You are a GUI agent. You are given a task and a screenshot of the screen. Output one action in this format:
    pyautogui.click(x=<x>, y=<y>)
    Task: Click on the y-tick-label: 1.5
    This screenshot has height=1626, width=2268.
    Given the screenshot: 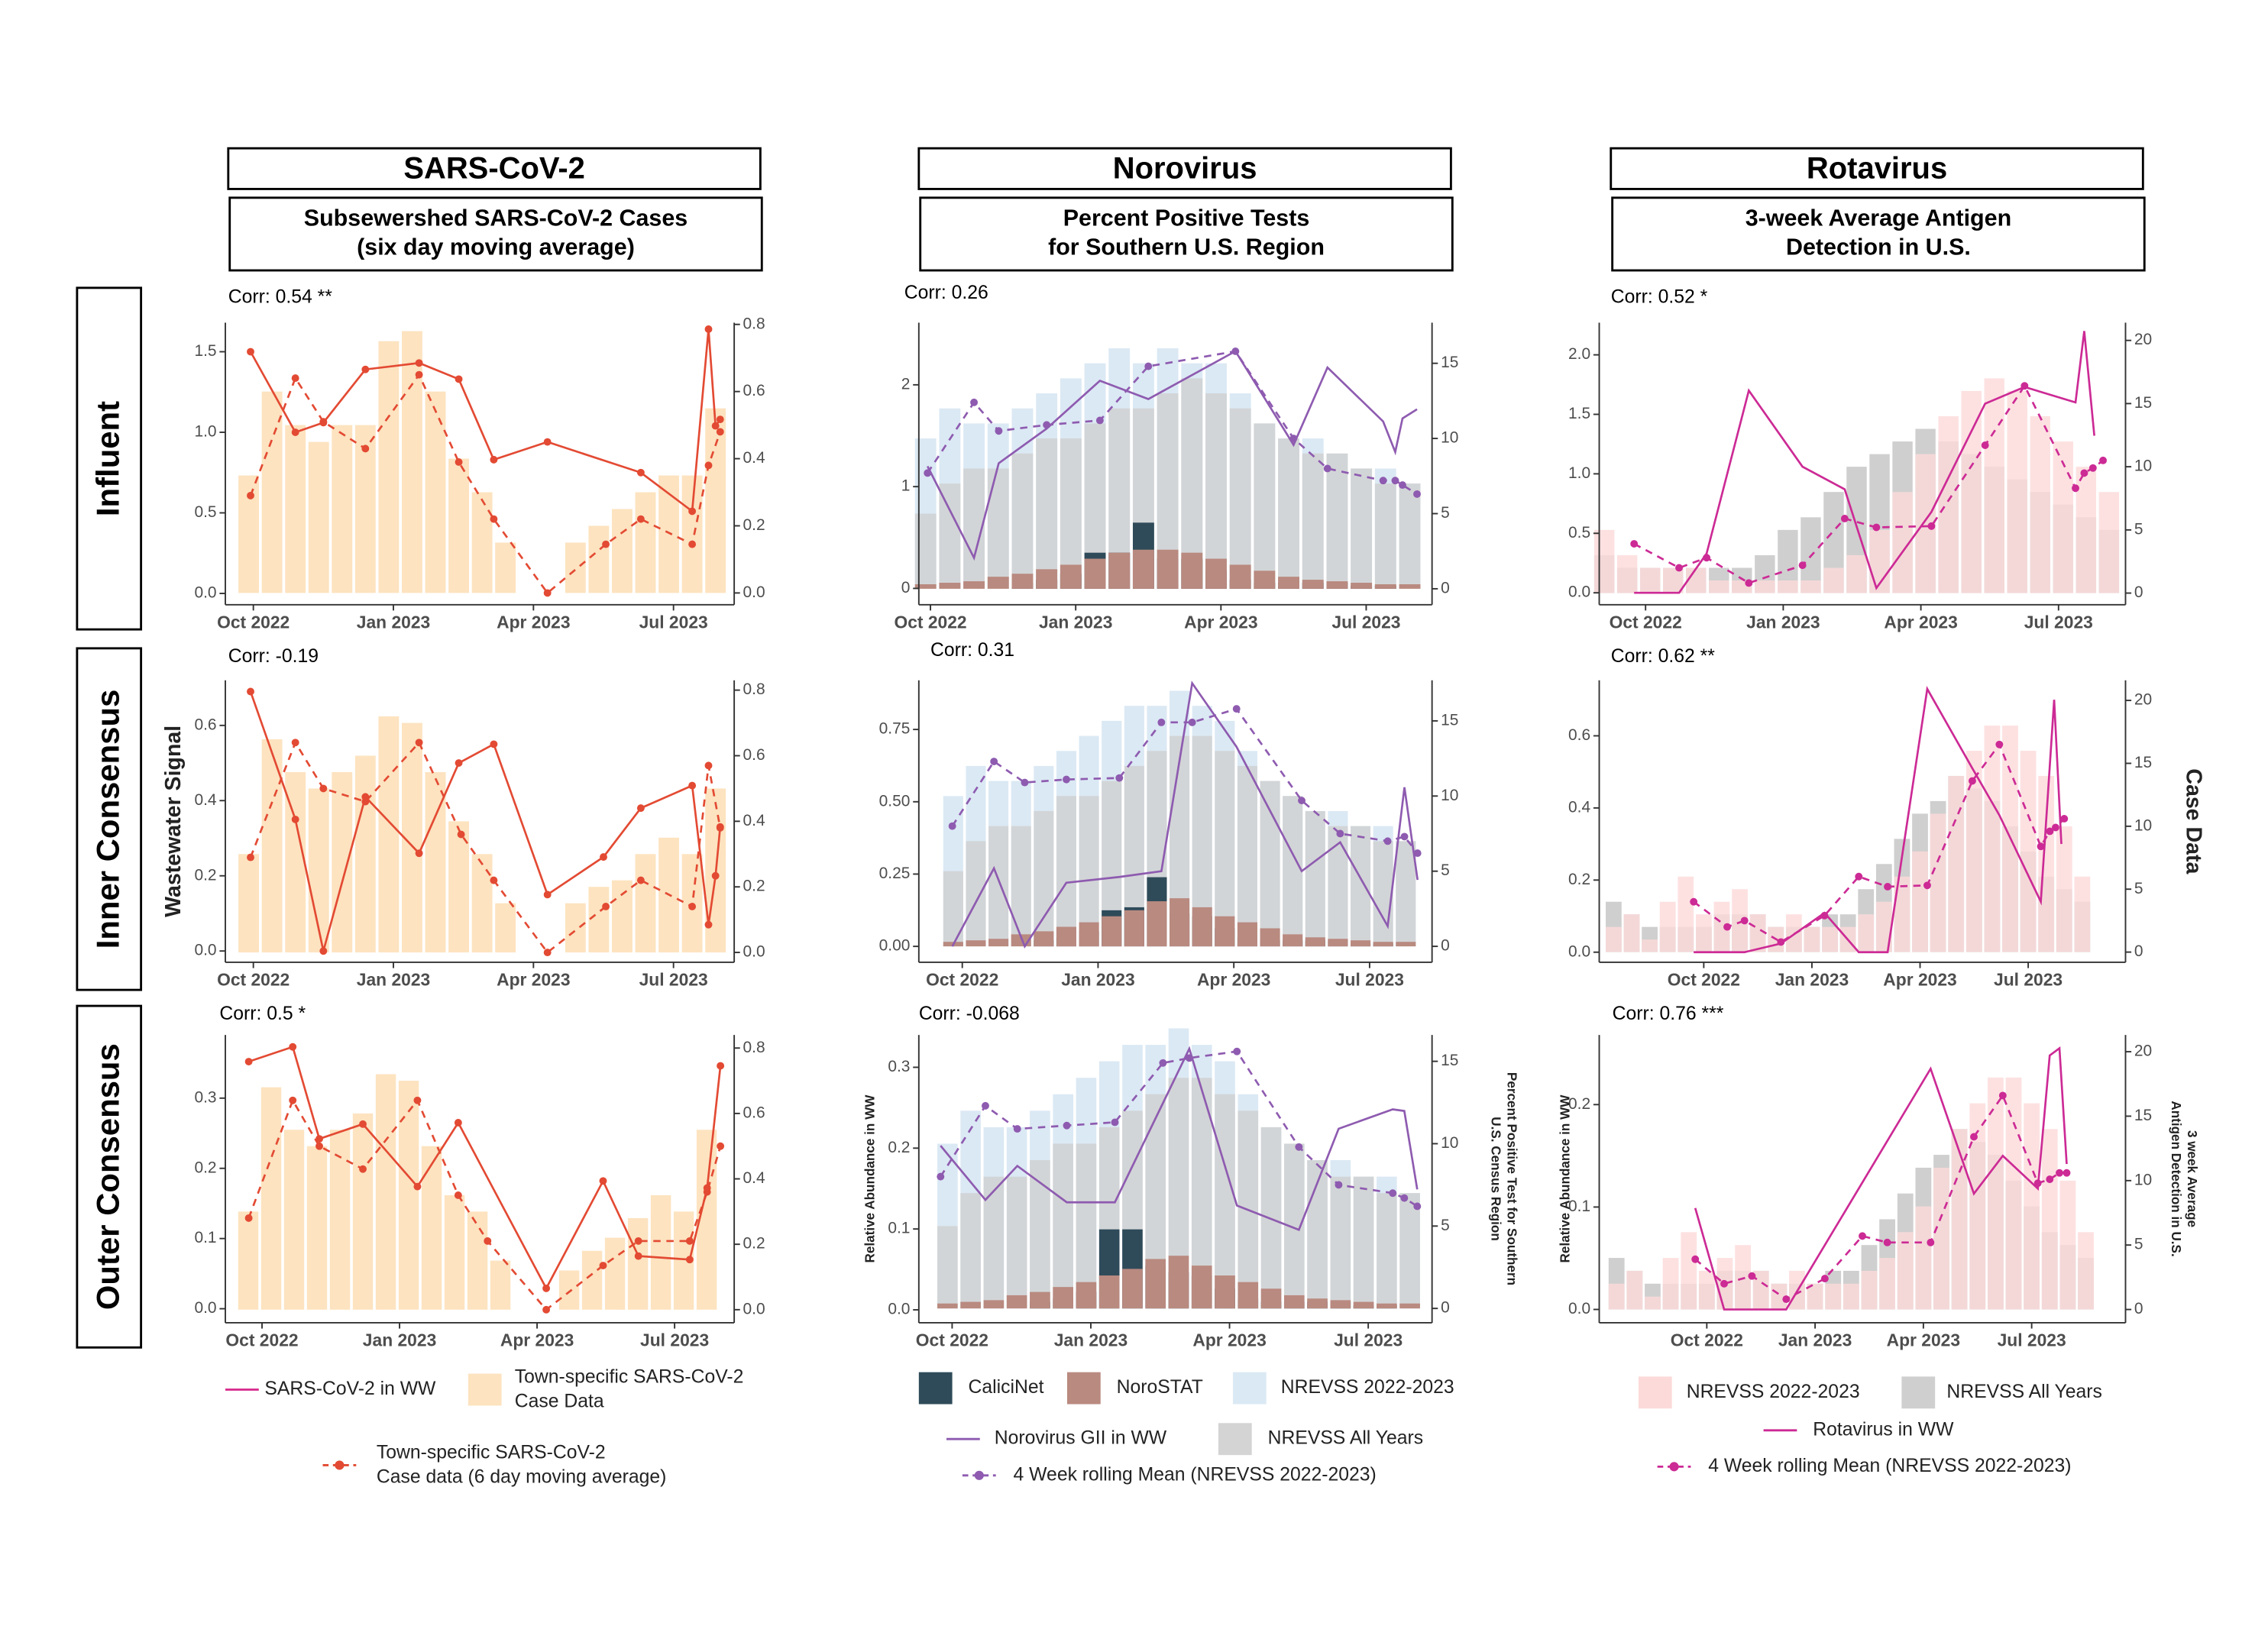 What is the action you would take?
    pyautogui.click(x=1579, y=413)
    